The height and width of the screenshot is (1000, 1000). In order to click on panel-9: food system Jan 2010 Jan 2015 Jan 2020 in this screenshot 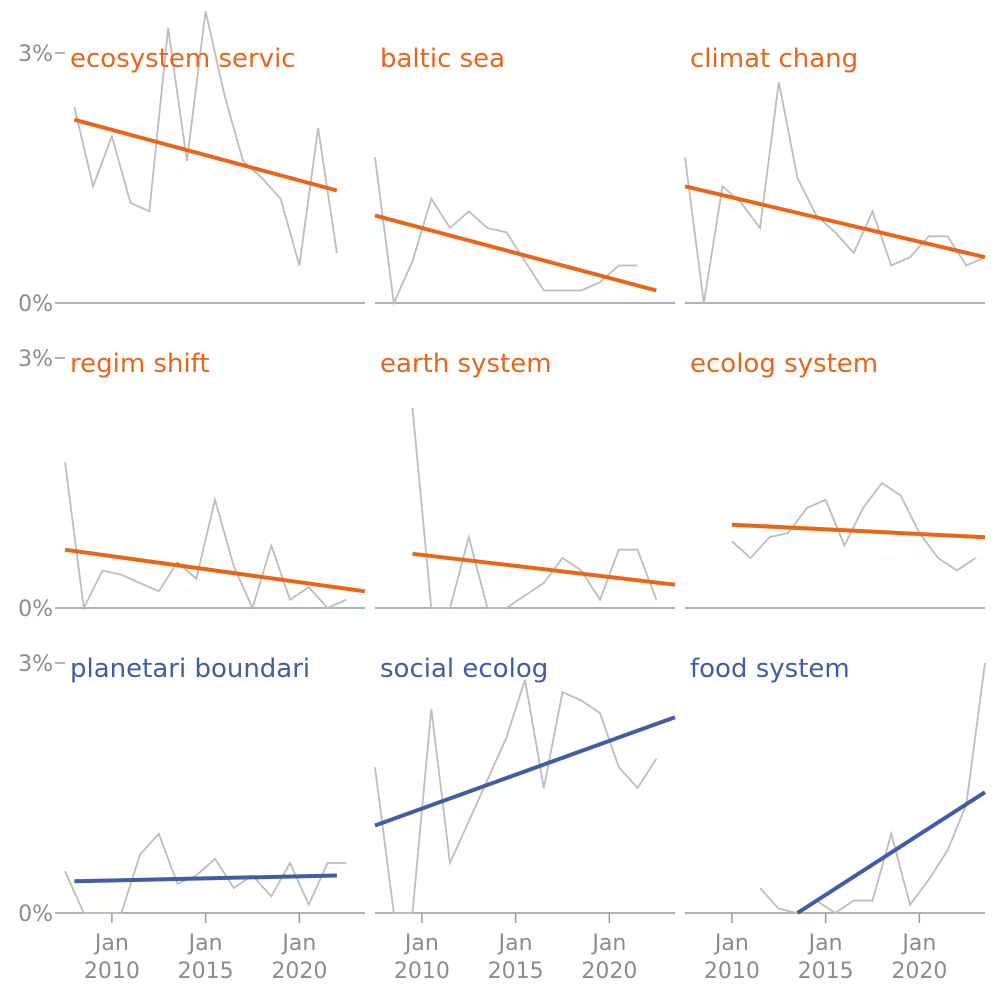, I will do `click(836, 819)`.